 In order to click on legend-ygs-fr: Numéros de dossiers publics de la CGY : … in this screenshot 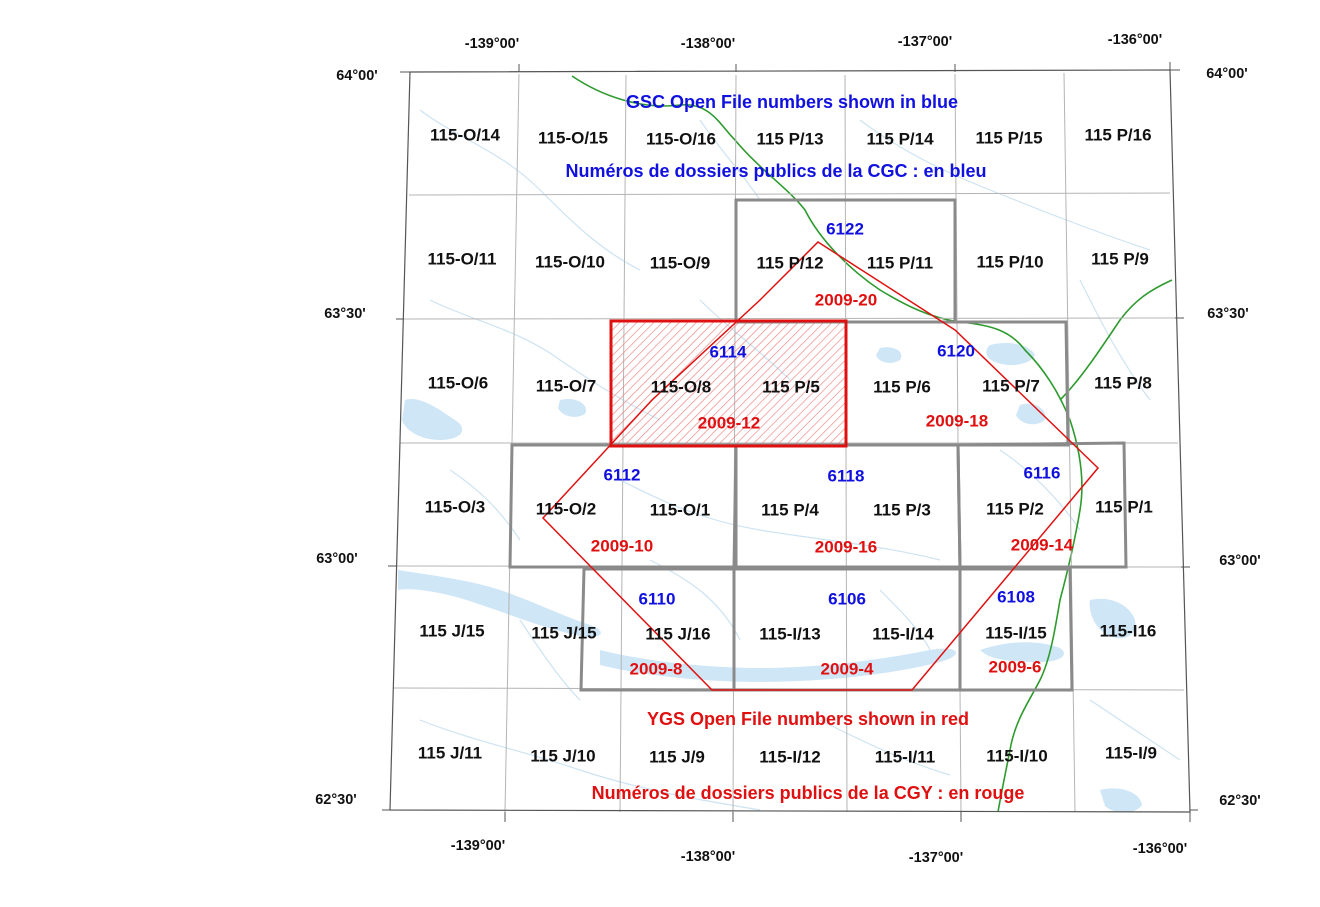, I will do `click(808, 793)`.